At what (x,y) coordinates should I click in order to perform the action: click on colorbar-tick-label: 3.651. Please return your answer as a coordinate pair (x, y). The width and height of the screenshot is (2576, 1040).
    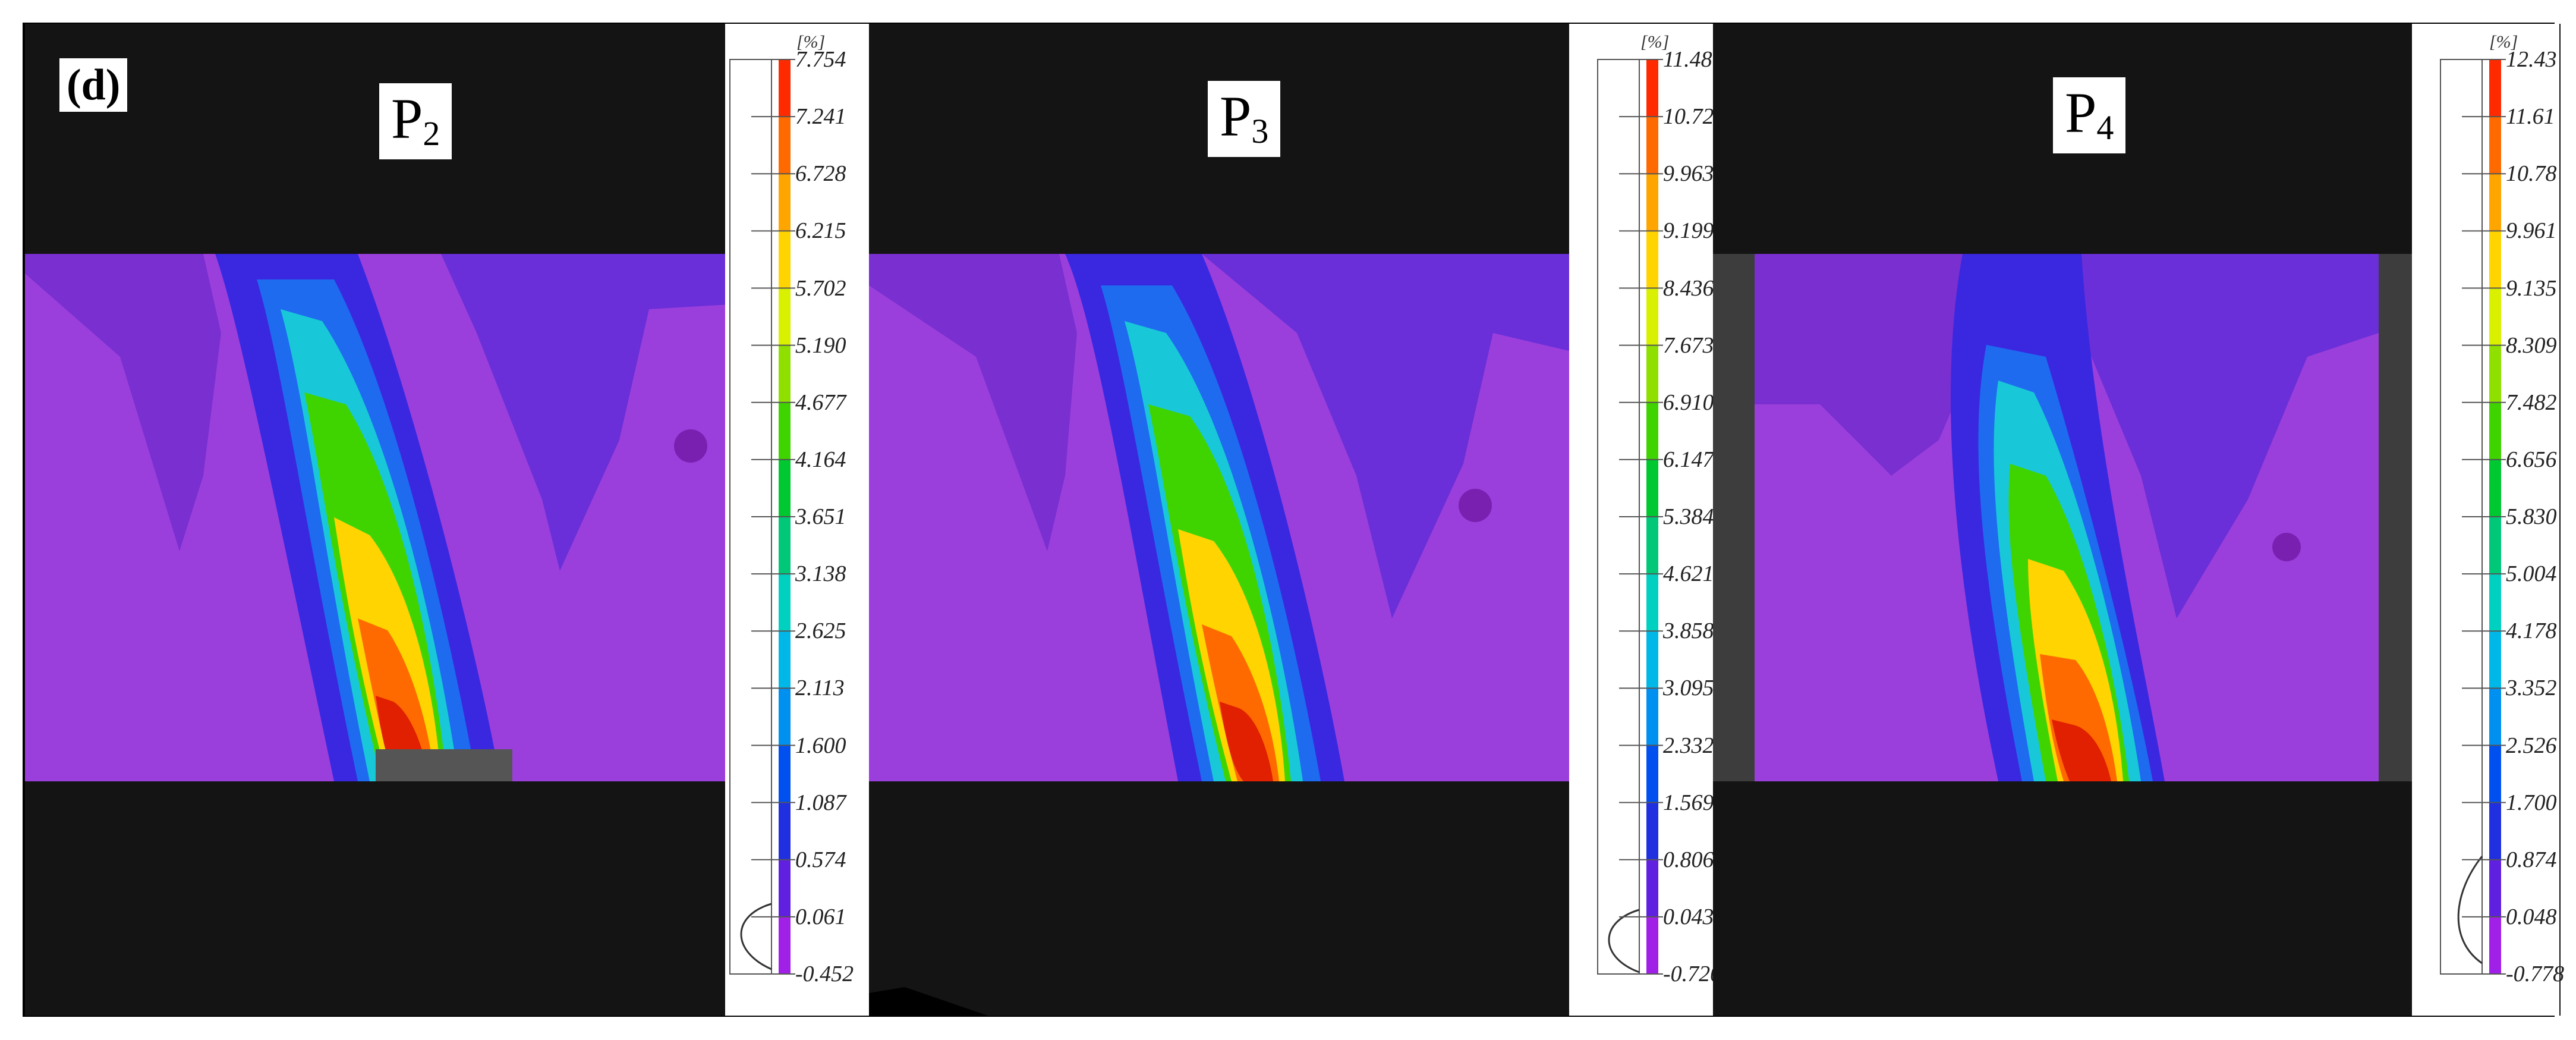
    Looking at the image, I should click on (820, 517).